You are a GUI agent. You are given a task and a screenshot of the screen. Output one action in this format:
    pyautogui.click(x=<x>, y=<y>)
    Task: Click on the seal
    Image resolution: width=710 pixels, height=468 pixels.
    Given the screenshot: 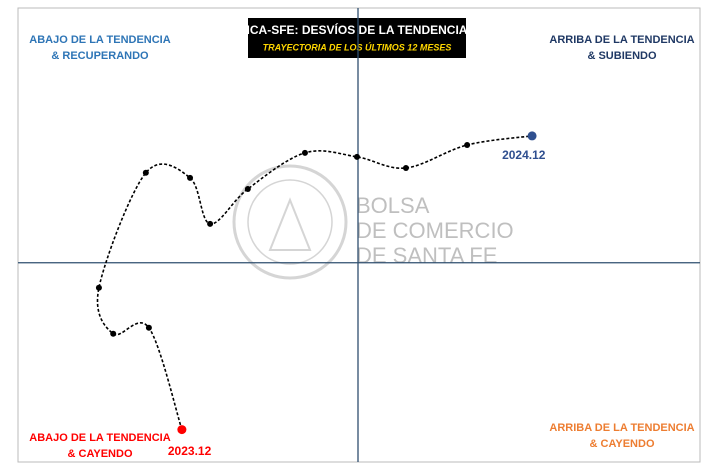 What is the action you would take?
    pyautogui.click(x=290, y=222)
    